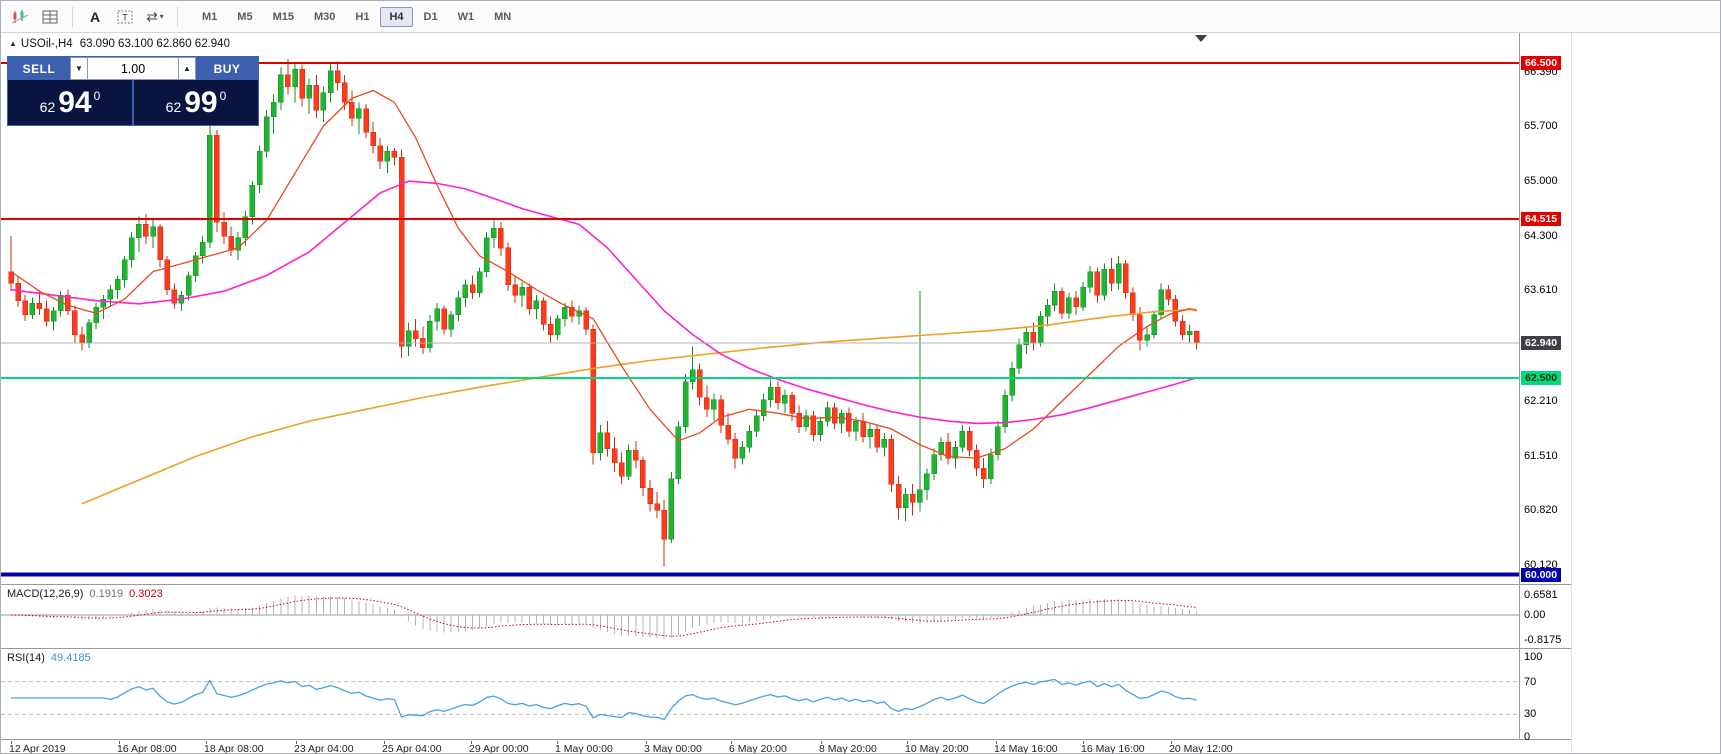 This screenshot has height=754, width=1721. Describe the element at coordinates (1541, 574) in the screenshot. I see `price-level-badge: 60.000` at that location.